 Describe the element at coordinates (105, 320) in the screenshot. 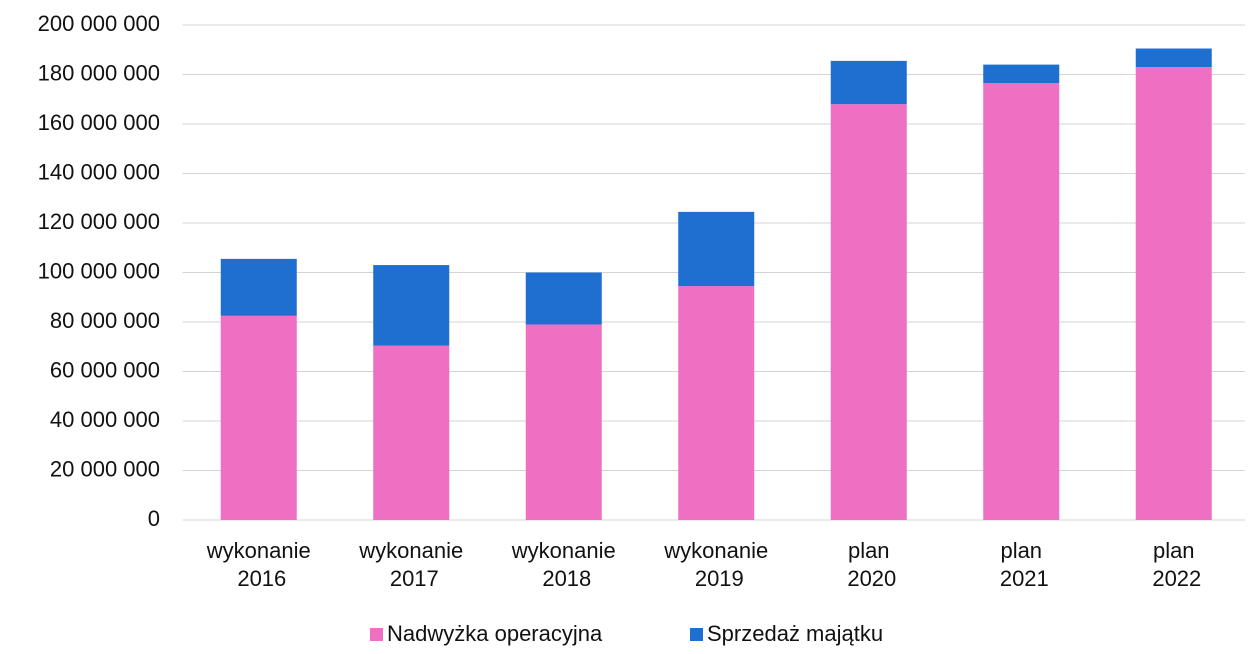

I see `y-tick-label: 80 000 000` at that location.